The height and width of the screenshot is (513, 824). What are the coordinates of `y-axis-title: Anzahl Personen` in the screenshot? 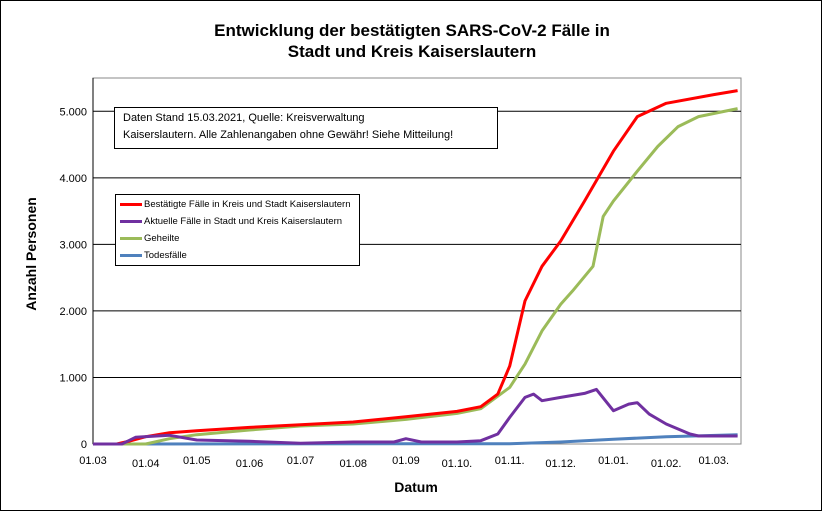 It's located at (31, 254).